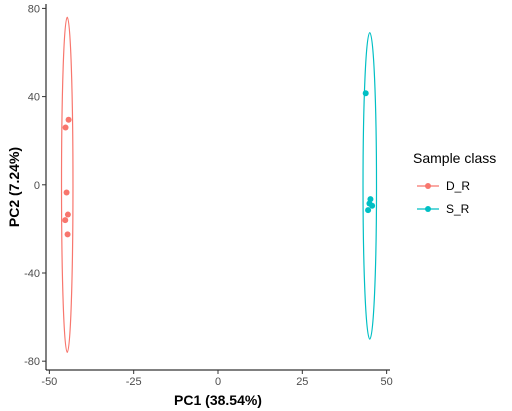 The height and width of the screenshot is (411, 512). What do you see at coordinates (370, 186) in the screenshot?
I see `ellipse-s-r` at bounding box center [370, 186].